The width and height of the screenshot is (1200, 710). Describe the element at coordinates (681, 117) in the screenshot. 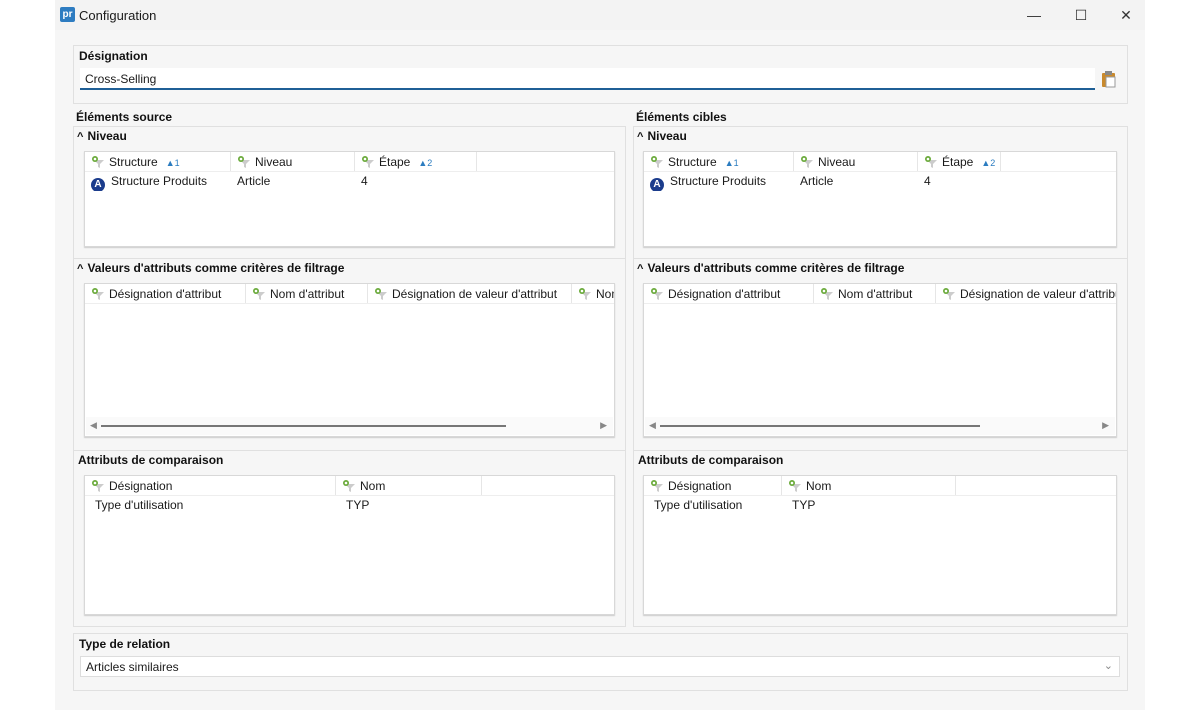

I see `panel-title: Éléments cibles` at that location.